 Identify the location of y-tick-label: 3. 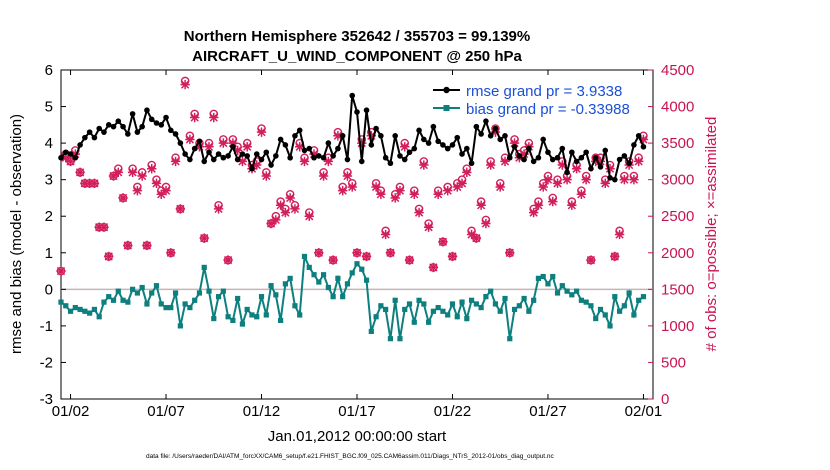
(49, 180).